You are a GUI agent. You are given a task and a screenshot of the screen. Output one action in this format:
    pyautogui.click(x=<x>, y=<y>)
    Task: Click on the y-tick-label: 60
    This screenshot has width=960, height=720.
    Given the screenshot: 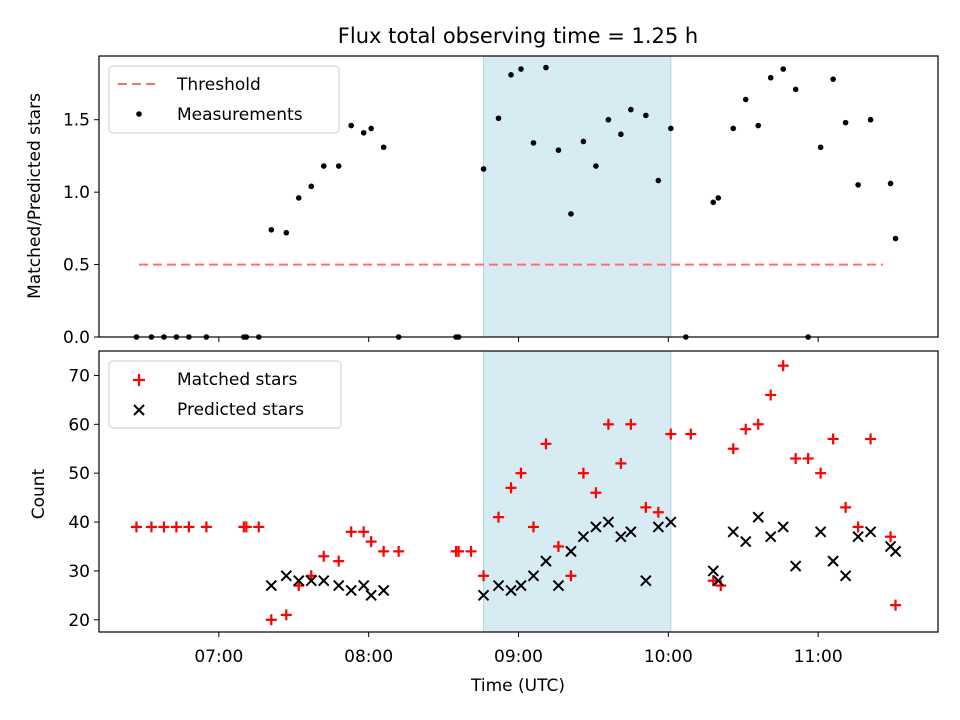 What is the action you would take?
    pyautogui.click(x=79, y=425)
    